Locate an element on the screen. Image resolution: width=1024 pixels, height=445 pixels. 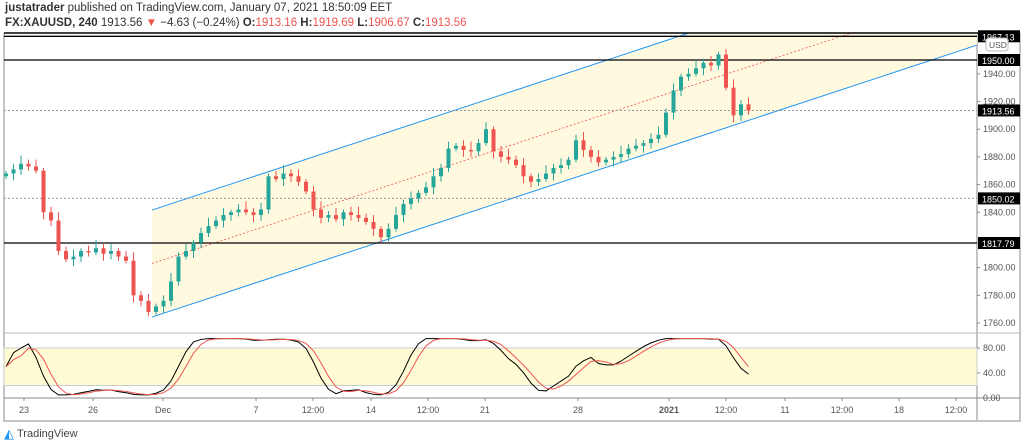
time-tick-label: Dec is located at coordinates (163, 410).